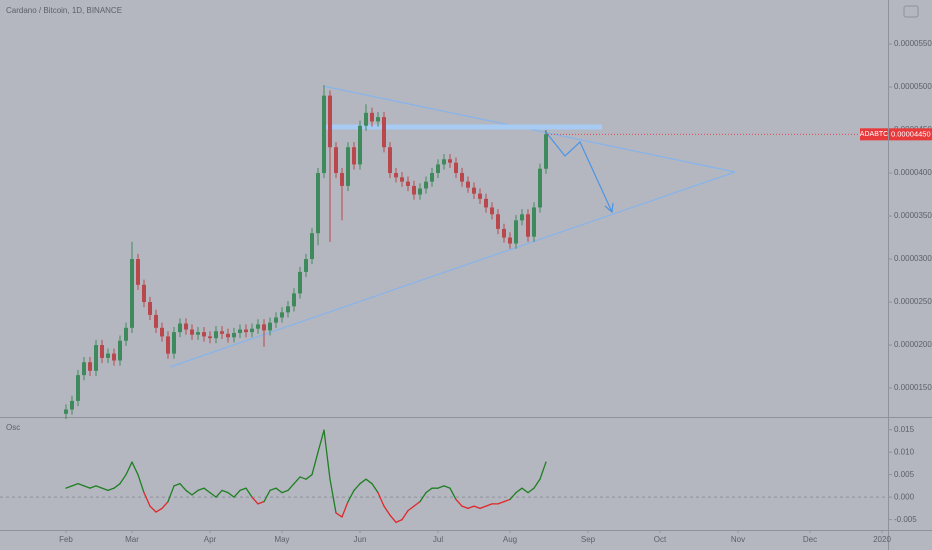 This screenshot has width=932, height=550. What do you see at coordinates (210, 539) in the screenshot?
I see `x-tick-label: Apr` at bounding box center [210, 539].